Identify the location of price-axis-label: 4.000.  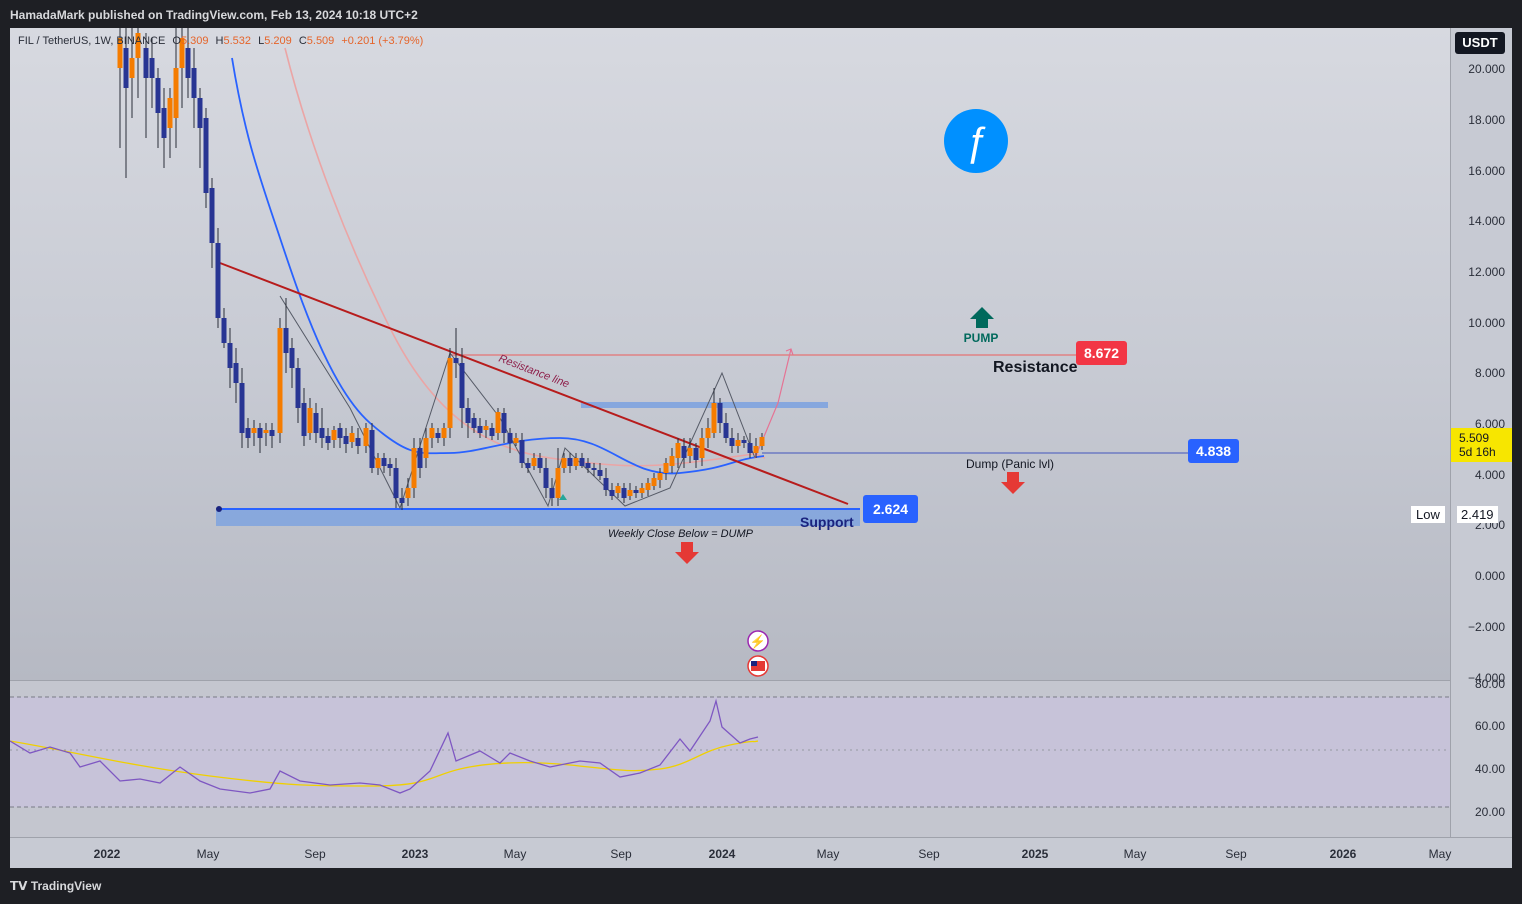
(1489, 475).